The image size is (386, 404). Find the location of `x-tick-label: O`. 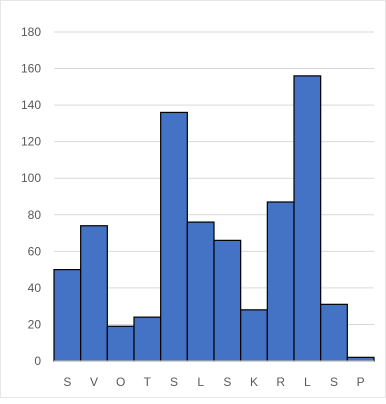

x-tick-label: O is located at coordinates (120, 382).